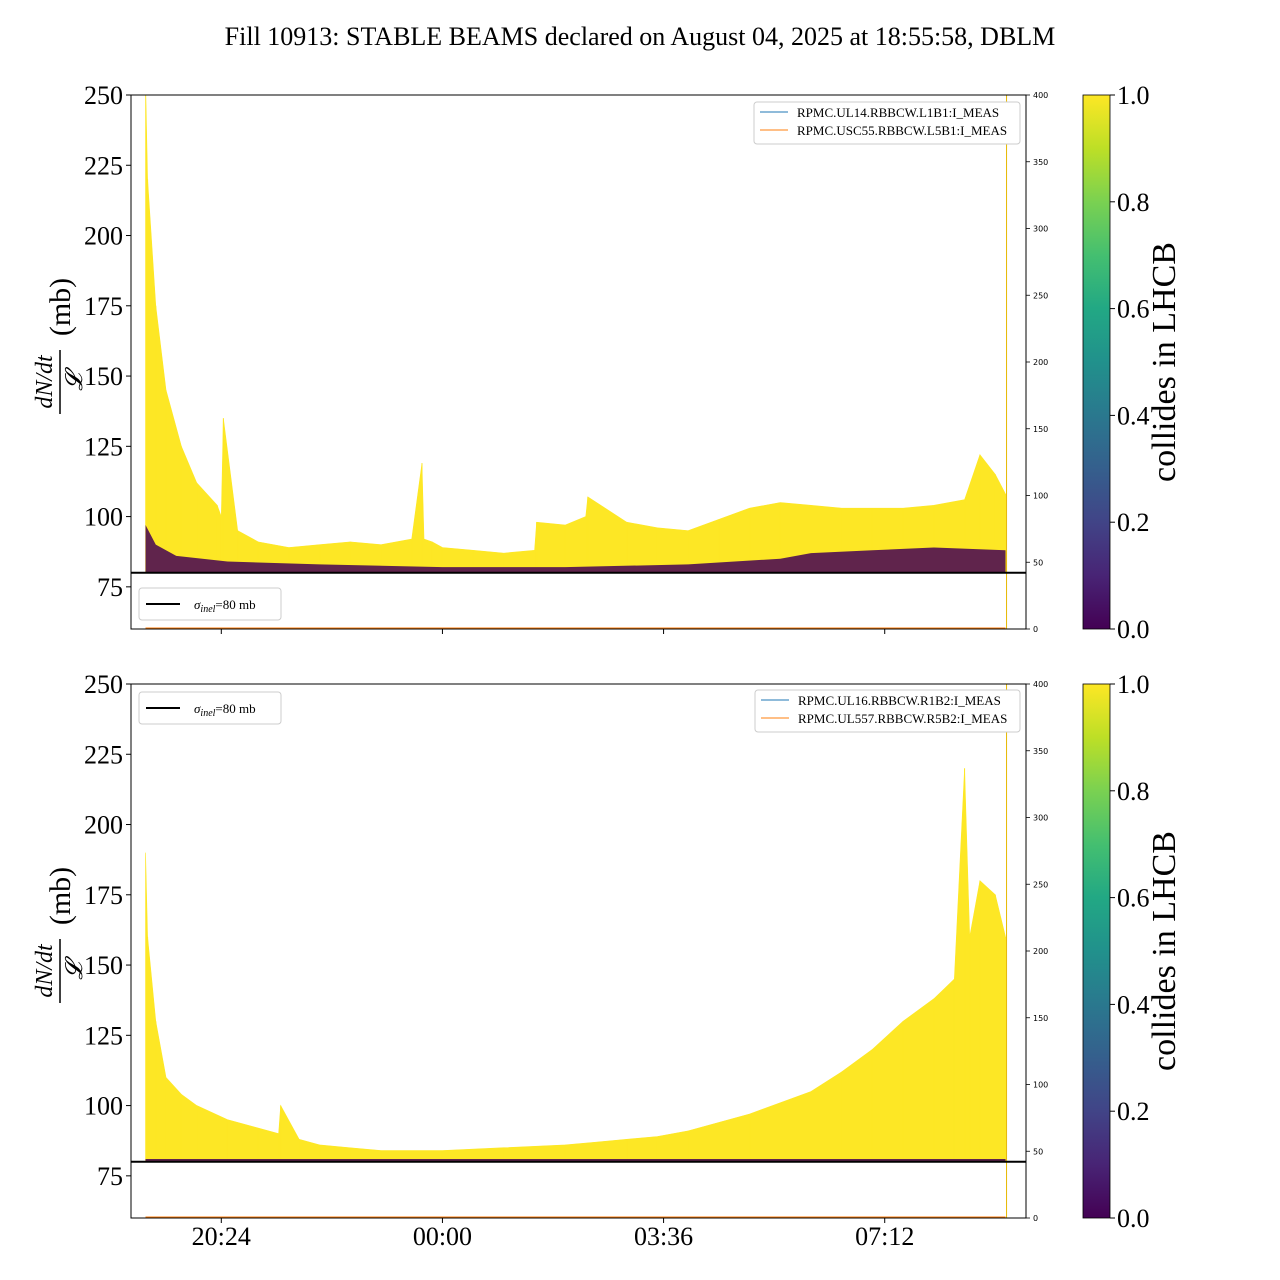 The image size is (1280, 1280). I want to click on top-legend-channels-box, so click(887, 123).